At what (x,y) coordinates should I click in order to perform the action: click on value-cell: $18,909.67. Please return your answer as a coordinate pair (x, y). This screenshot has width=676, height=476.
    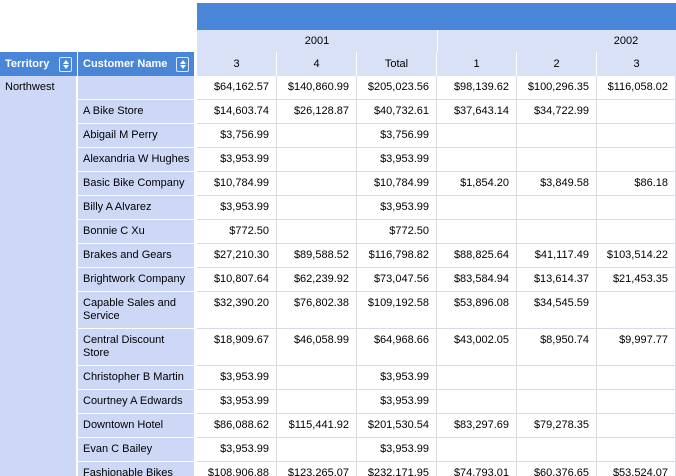
    Looking at the image, I should click on (237, 347).